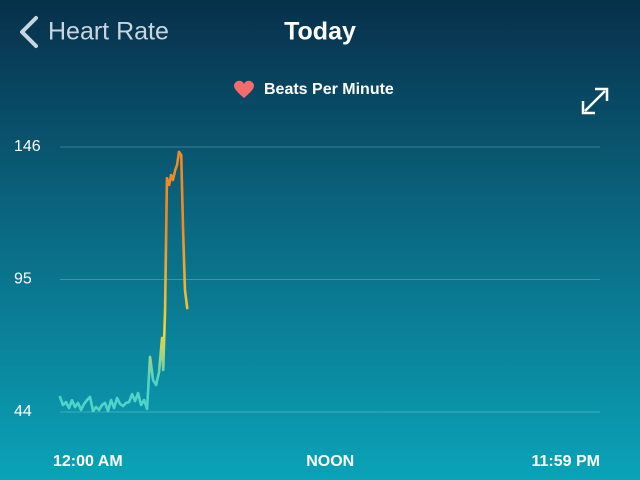 This screenshot has height=480, width=640. I want to click on legend-label: Beats Per Minute, so click(329, 89).